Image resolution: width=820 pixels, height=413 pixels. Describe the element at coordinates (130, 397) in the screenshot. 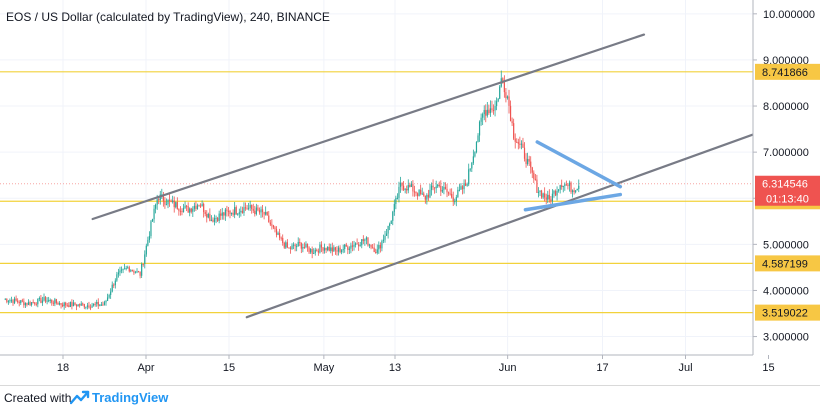

I see `footer-brand: TradingView` at that location.